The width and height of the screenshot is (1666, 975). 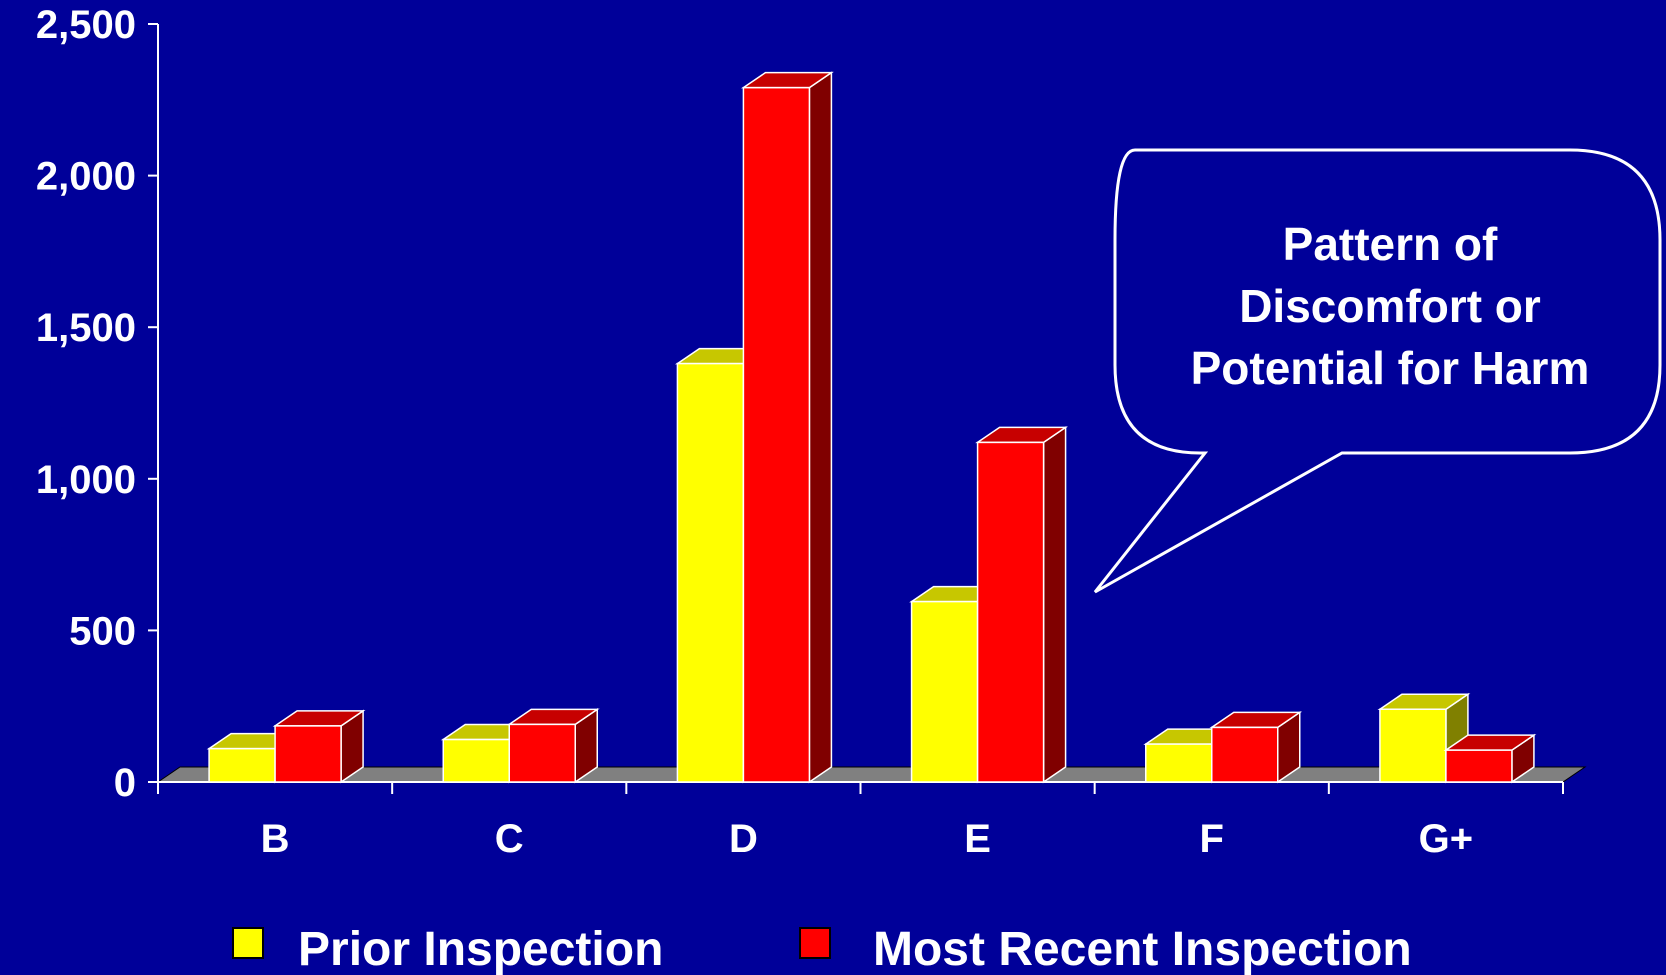 I want to click on bar-G+-recent, so click(x=1490, y=758).